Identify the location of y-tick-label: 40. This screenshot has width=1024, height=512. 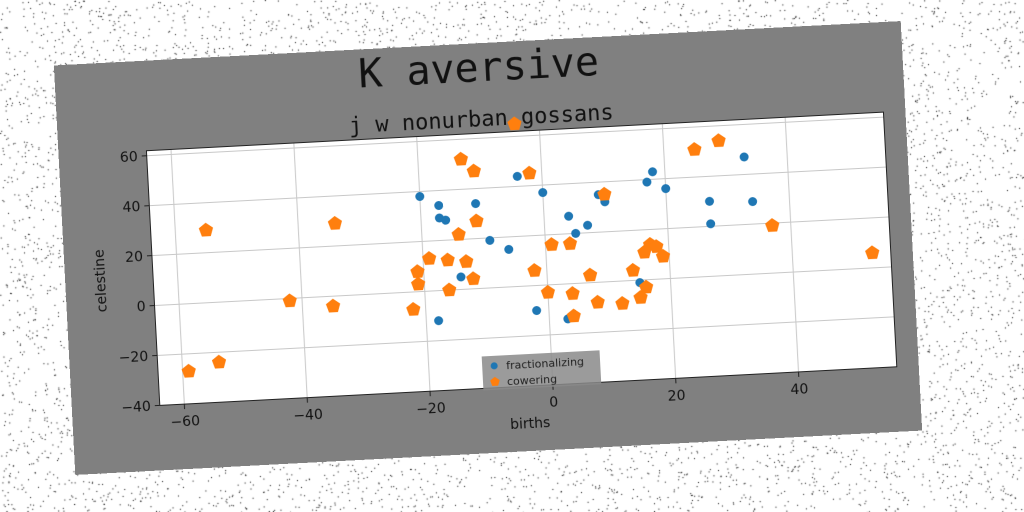
(131, 207).